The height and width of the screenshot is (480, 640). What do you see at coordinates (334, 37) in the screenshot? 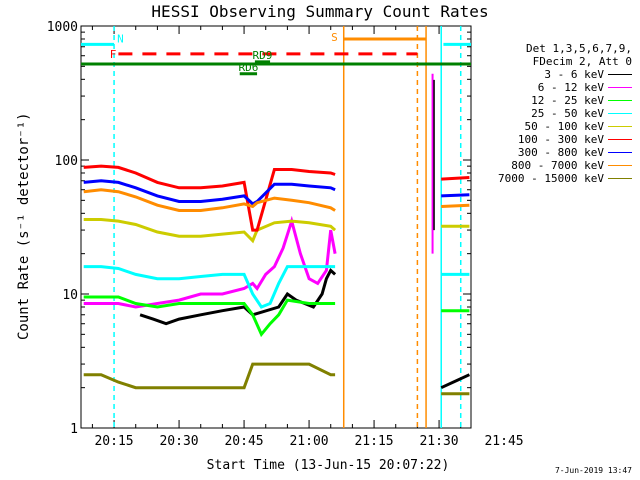
I see `flag-label: S` at bounding box center [334, 37].